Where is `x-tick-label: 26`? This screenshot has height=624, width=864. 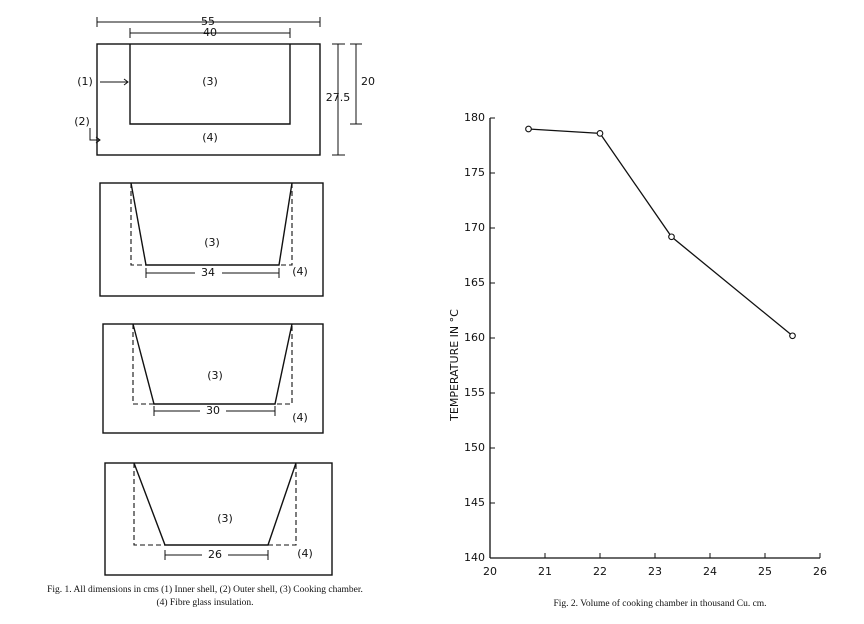
x-tick-label: 26 is located at coordinates (820, 571).